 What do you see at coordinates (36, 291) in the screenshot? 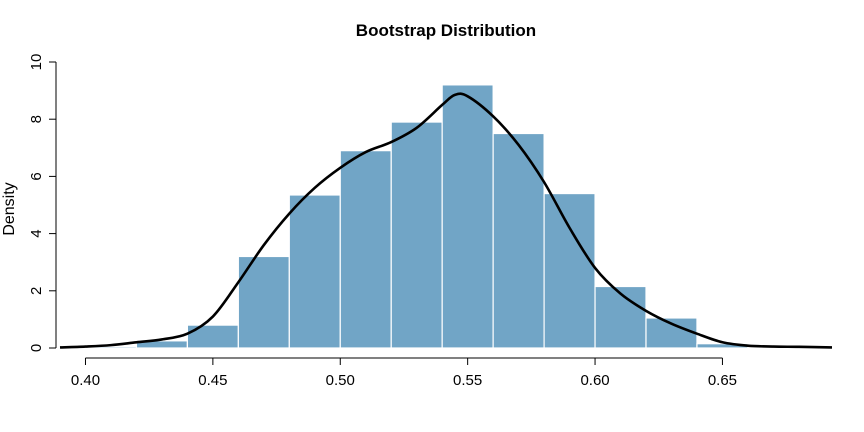
I see `y-tick-label: 2` at bounding box center [36, 291].